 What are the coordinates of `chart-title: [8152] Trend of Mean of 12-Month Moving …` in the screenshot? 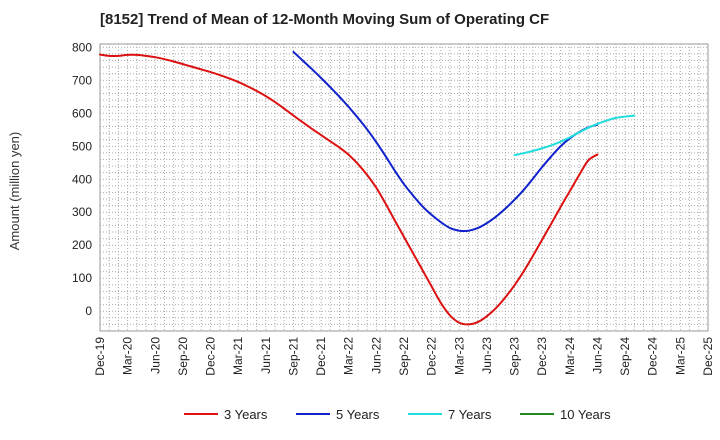 It's located at (324, 19).